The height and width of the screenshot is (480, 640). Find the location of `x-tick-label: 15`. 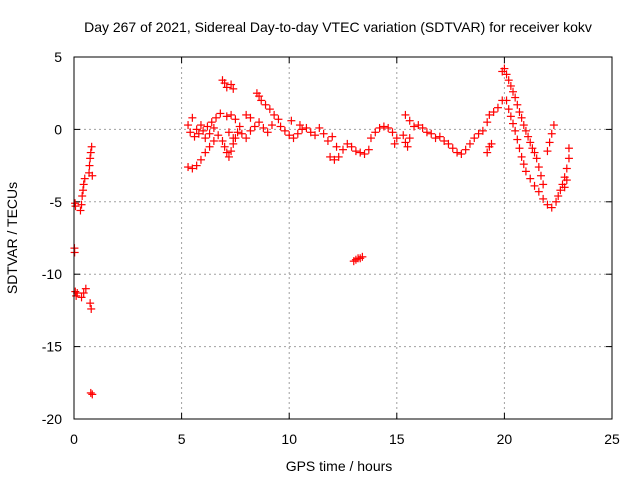

x-tick-label: 15 is located at coordinates (397, 439).